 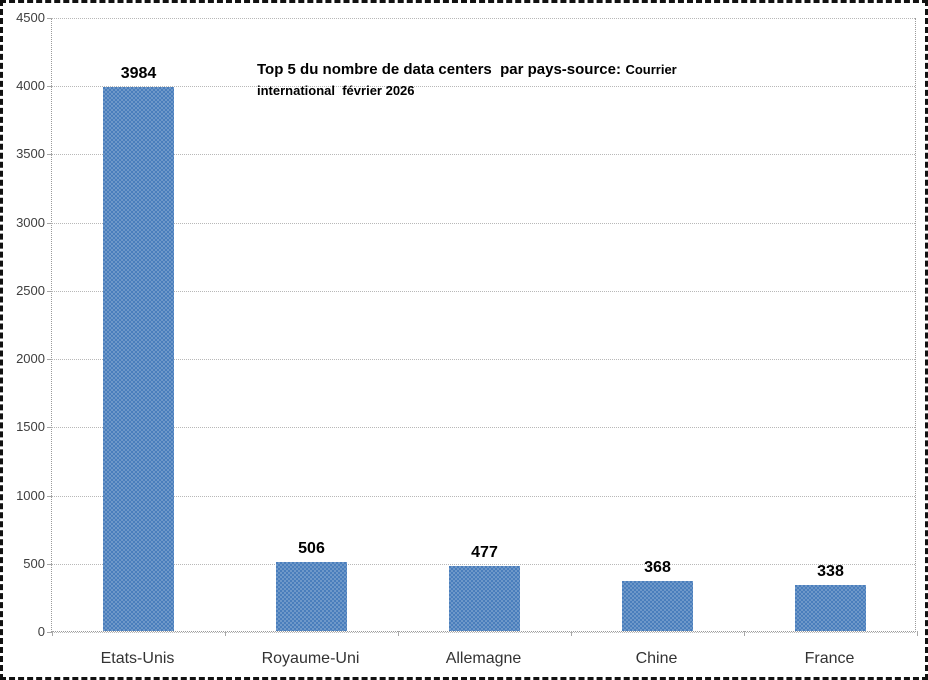 I want to click on y-axis-tick-label: 1000, so click(x=30, y=495).